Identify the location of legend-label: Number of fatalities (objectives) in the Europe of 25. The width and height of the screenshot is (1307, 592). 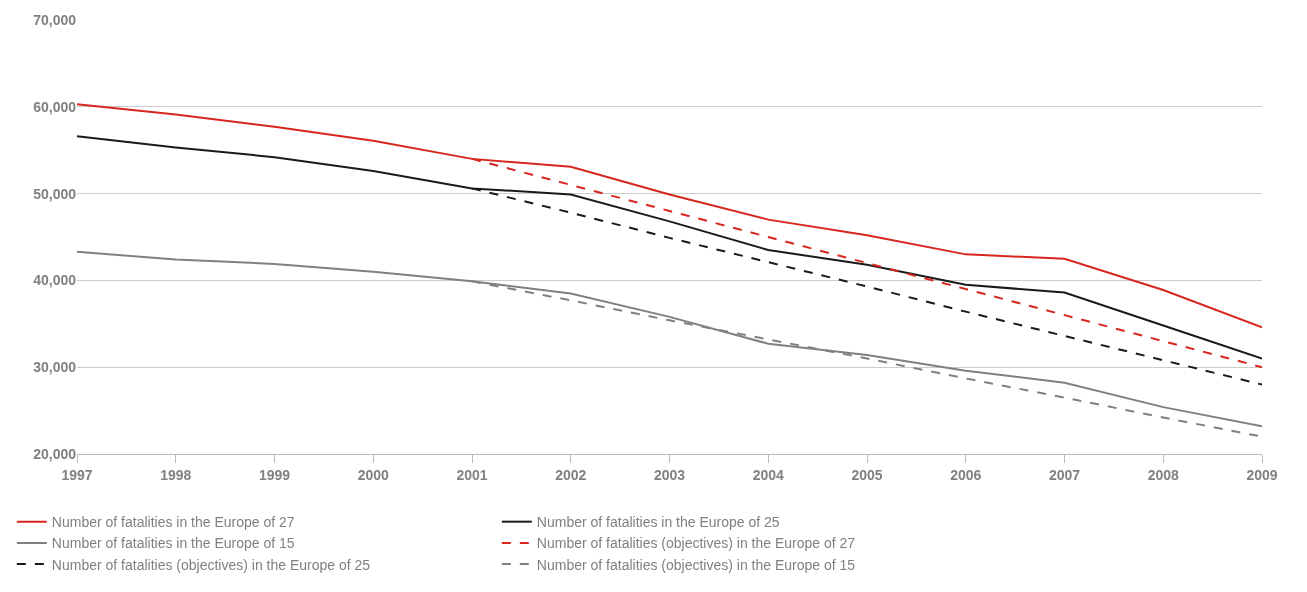
(211, 564).